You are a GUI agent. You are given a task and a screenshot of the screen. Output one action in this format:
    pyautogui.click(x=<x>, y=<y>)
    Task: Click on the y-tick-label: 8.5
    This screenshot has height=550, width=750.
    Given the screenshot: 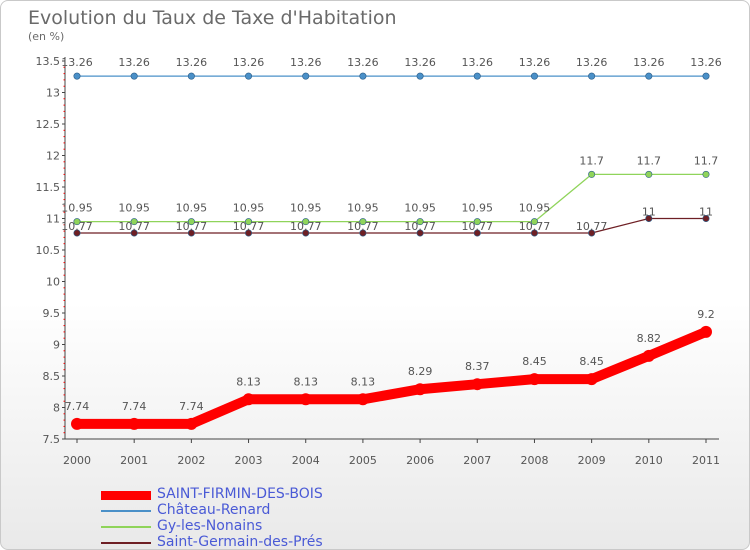 What is the action you would take?
    pyautogui.click(x=52, y=376)
    